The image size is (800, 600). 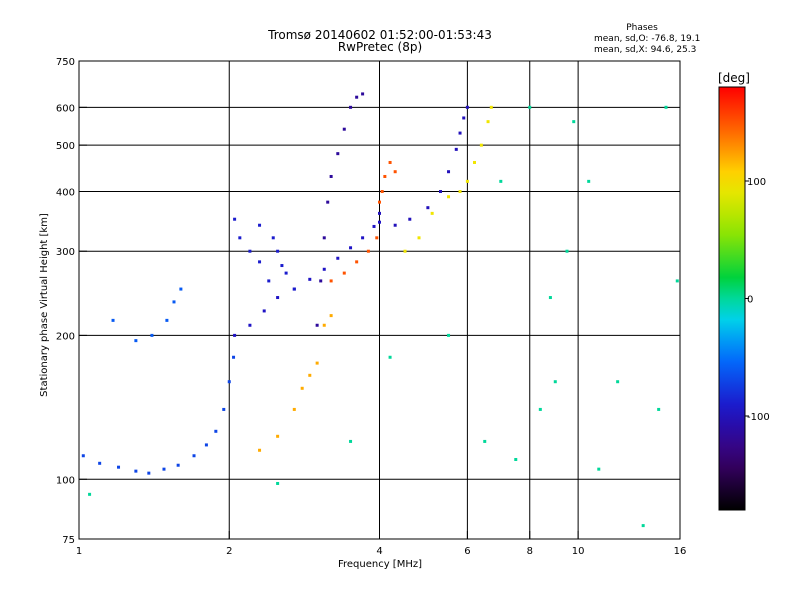 I want to click on chart-title: Tromsø 20140602 01:52:00-01:53:43, so click(x=379, y=35).